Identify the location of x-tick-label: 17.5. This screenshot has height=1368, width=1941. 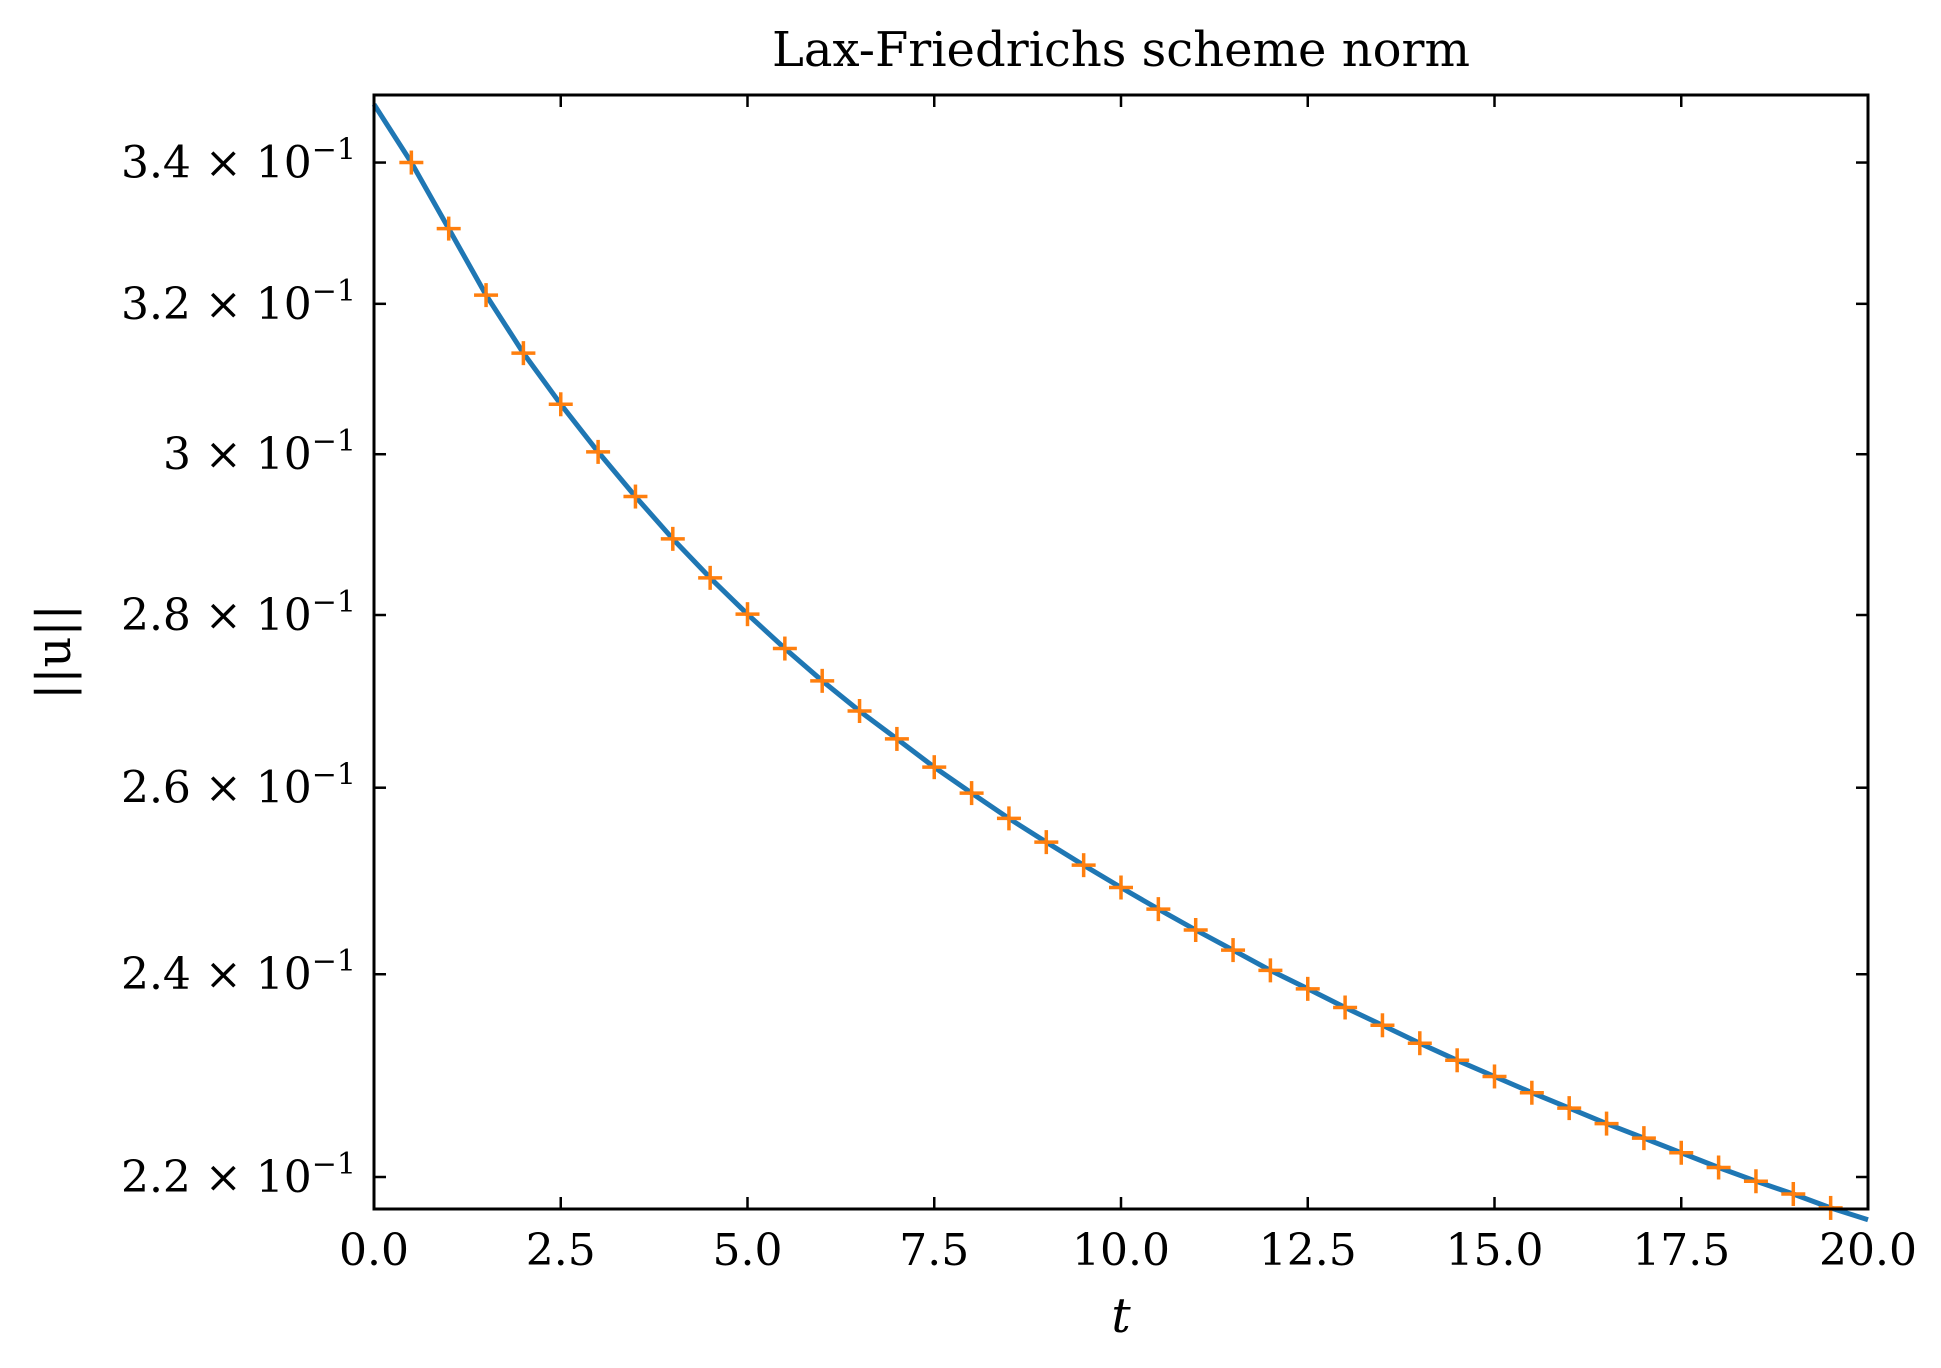
(1681, 1250).